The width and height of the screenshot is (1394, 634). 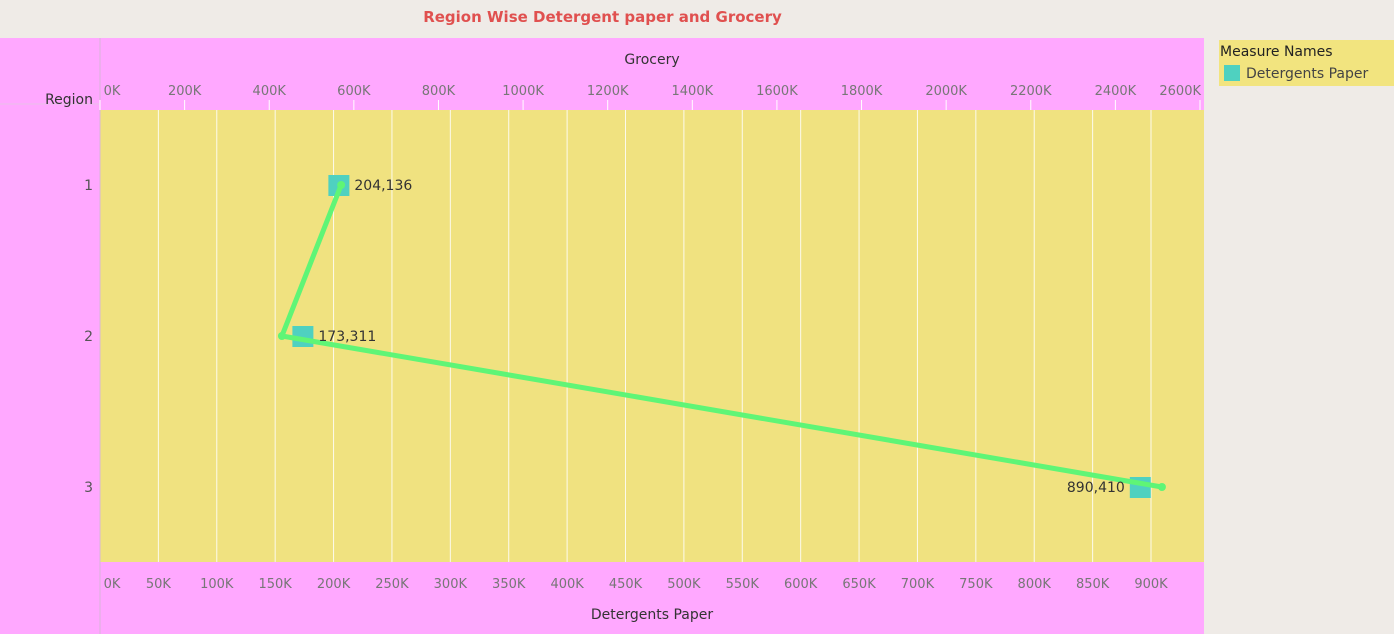 What do you see at coordinates (1276, 52) in the screenshot?
I see `legend-title: Measure Names` at bounding box center [1276, 52].